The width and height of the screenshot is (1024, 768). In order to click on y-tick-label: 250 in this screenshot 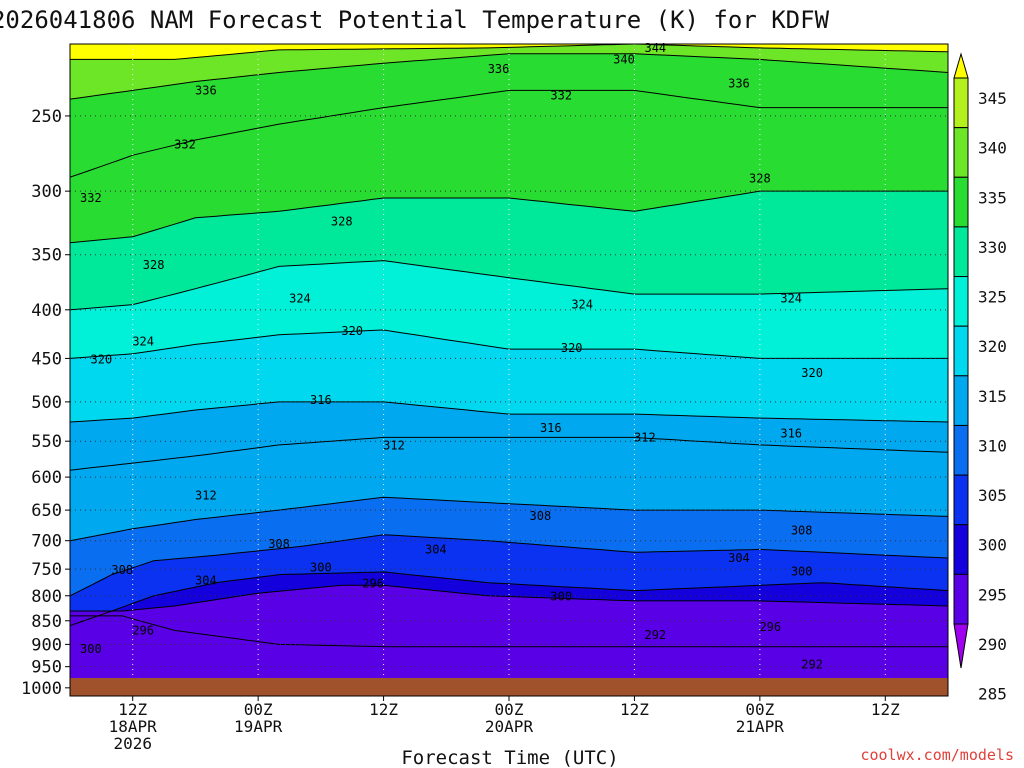, I will do `click(46, 117)`.